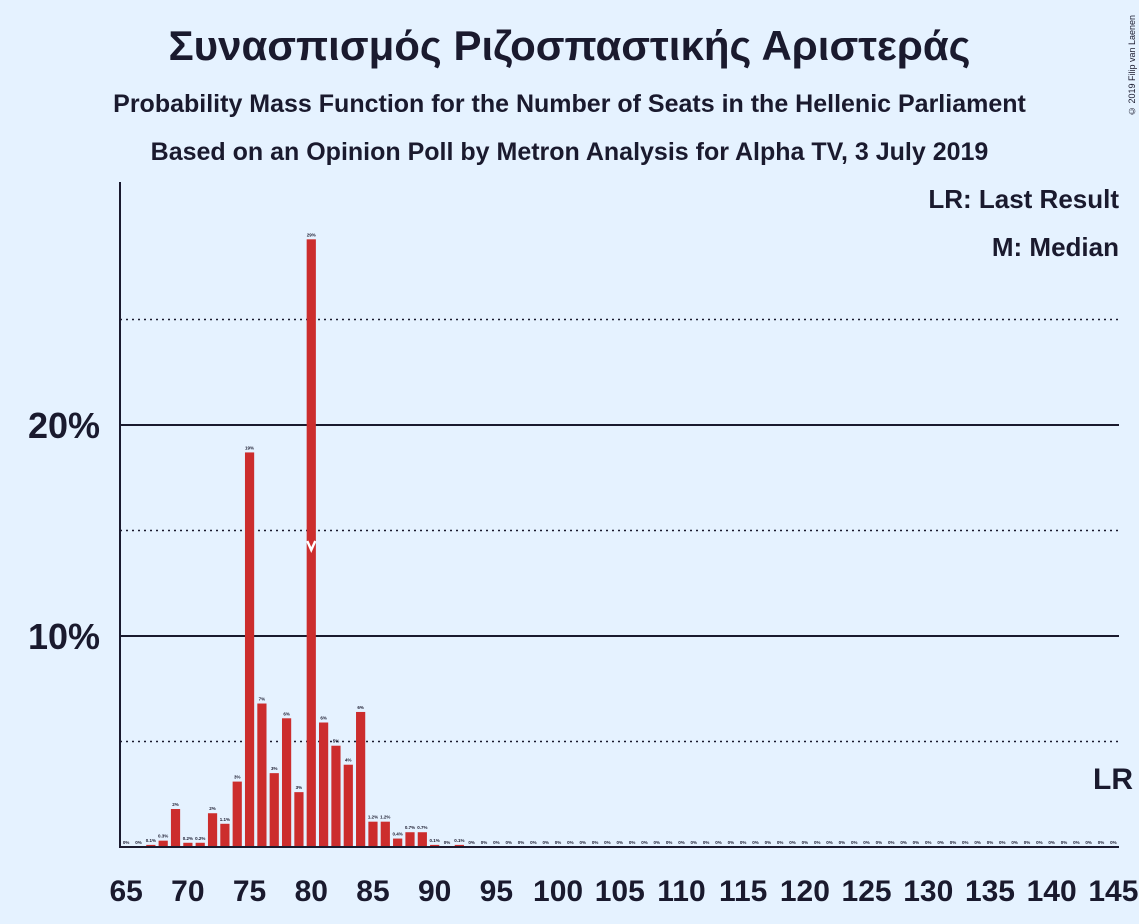 This screenshot has width=1139, height=924. Describe the element at coordinates (681, 891) in the screenshot. I see `x-tick-label-110: 110` at that location.